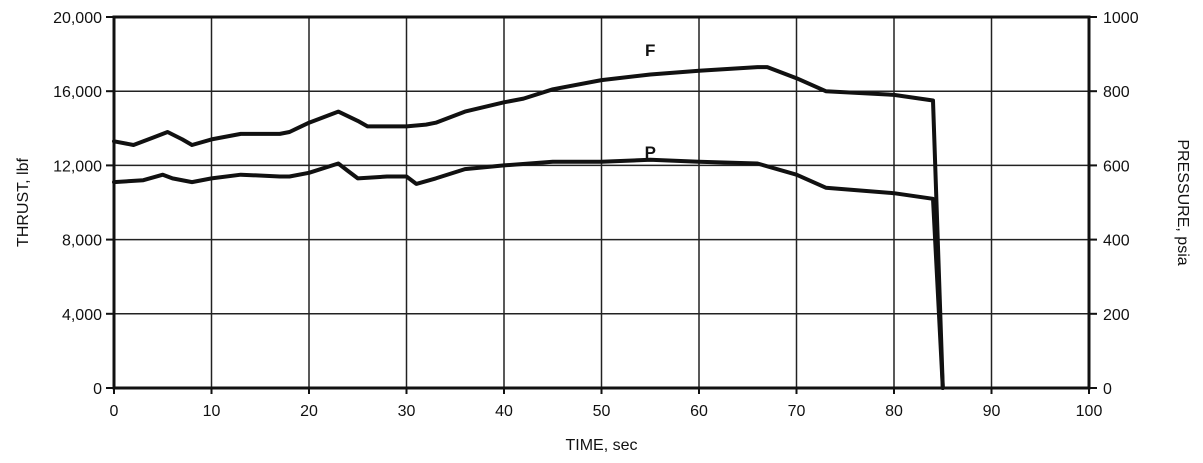 The width and height of the screenshot is (1203, 463). What do you see at coordinates (23, 202) in the screenshot?
I see `y-axis-left-title: THRUST, lbf` at bounding box center [23, 202].